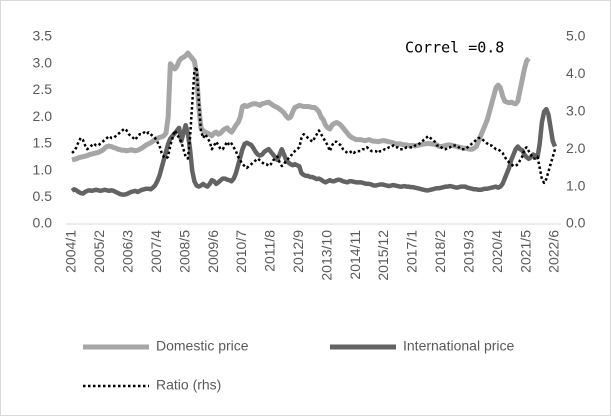 This screenshot has width=611, height=416. Describe the element at coordinates (43, 223) in the screenshot. I see `y-tick-label: 0.0` at that location.